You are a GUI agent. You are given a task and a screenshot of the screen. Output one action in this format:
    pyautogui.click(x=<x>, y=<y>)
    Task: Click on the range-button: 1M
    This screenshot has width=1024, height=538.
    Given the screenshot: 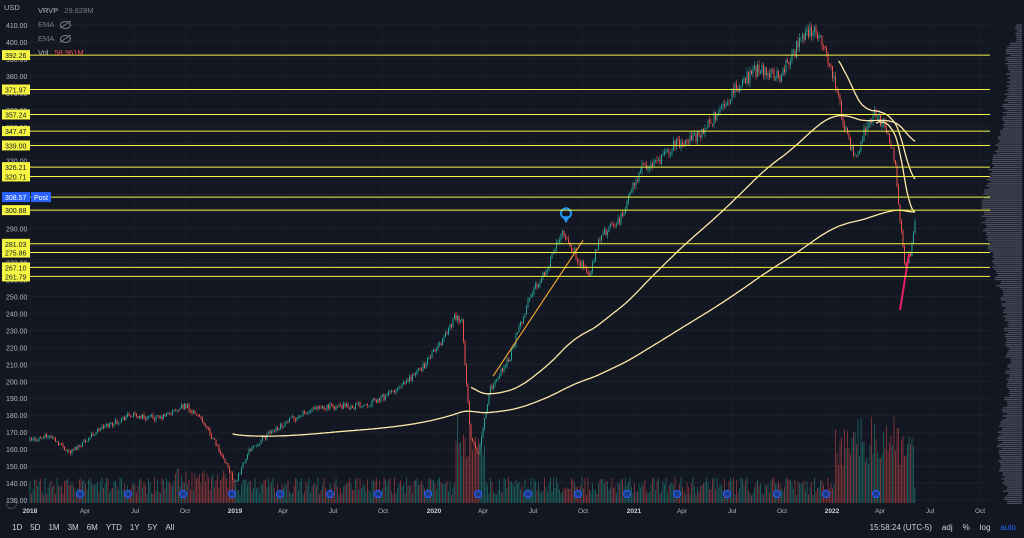 What is the action you would take?
    pyautogui.click(x=54, y=527)
    